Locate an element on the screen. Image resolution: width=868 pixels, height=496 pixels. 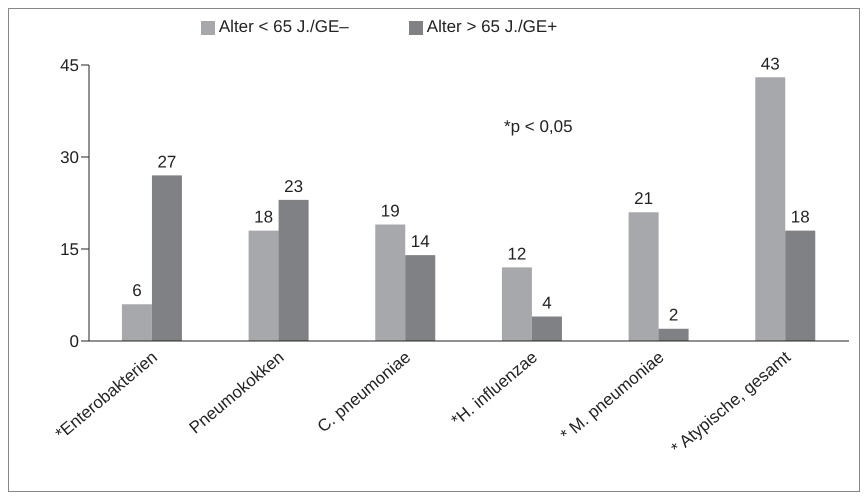
data-label: 43 is located at coordinates (770, 64).